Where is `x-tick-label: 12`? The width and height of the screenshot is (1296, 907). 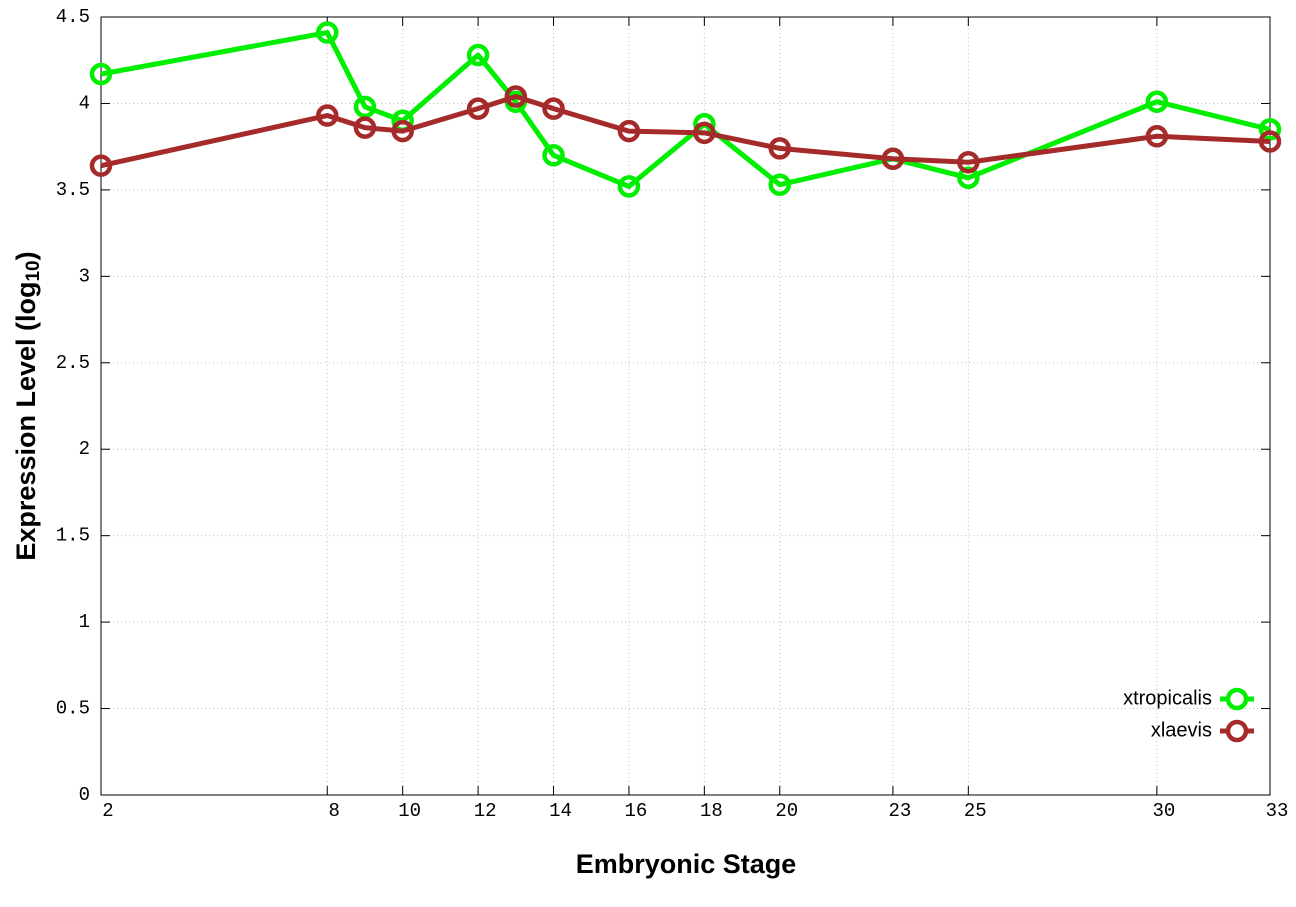 x-tick-label: 12 is located at coordinates (485, 811).